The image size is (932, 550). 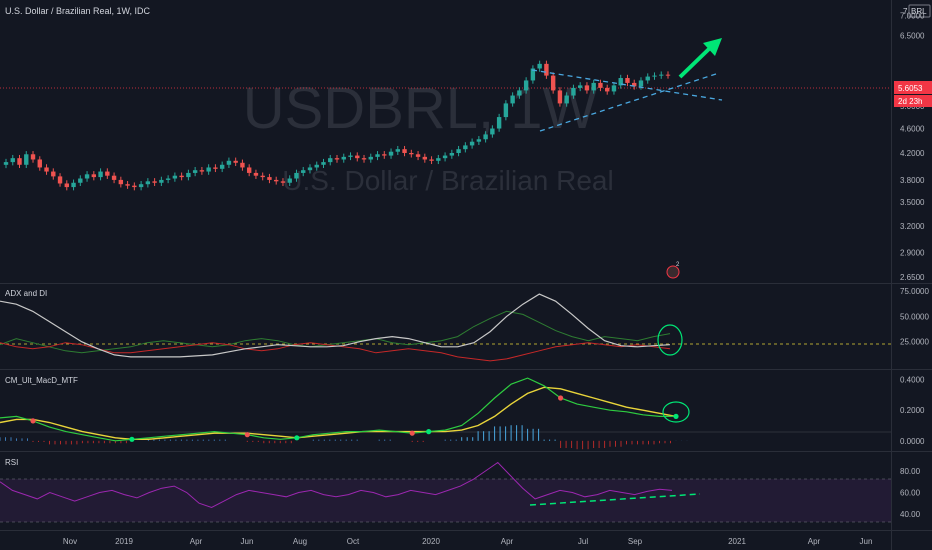 I want to click on price-tick-label: 6.5000, so click(x=912, y=36).